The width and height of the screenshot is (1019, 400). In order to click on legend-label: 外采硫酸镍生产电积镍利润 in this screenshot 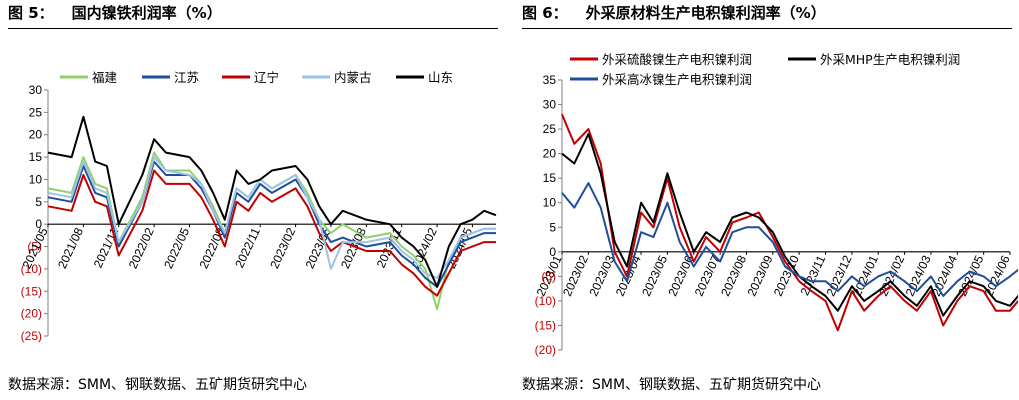, I will do `click(677, 59)`.